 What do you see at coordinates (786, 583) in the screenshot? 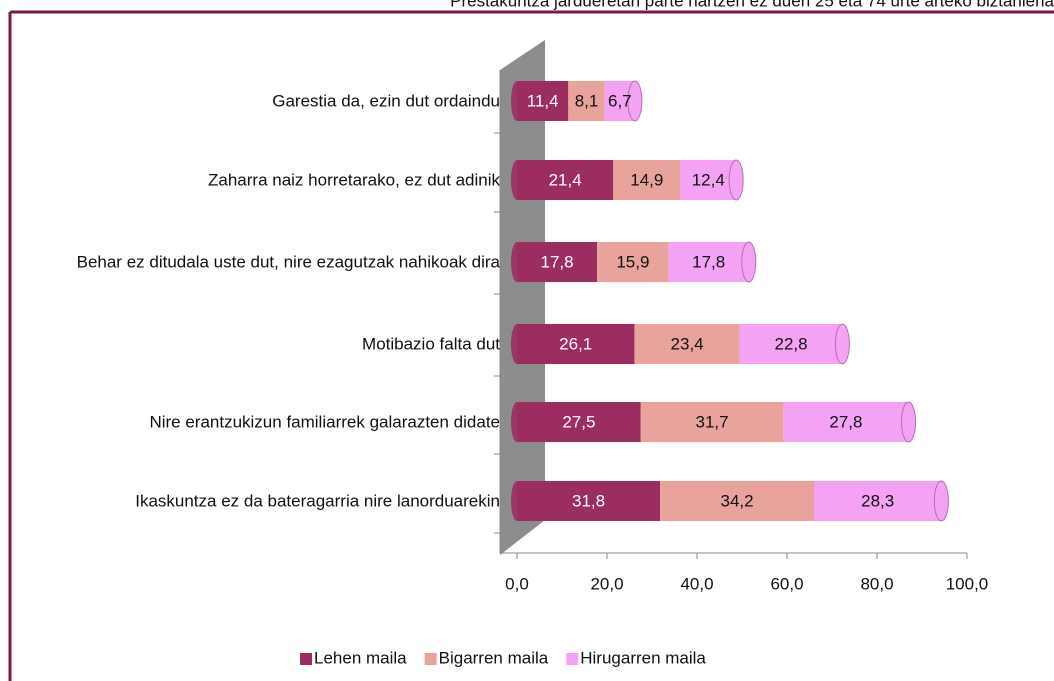
I see `x-tick-label: 60,0` at bounding box center [786, 583].